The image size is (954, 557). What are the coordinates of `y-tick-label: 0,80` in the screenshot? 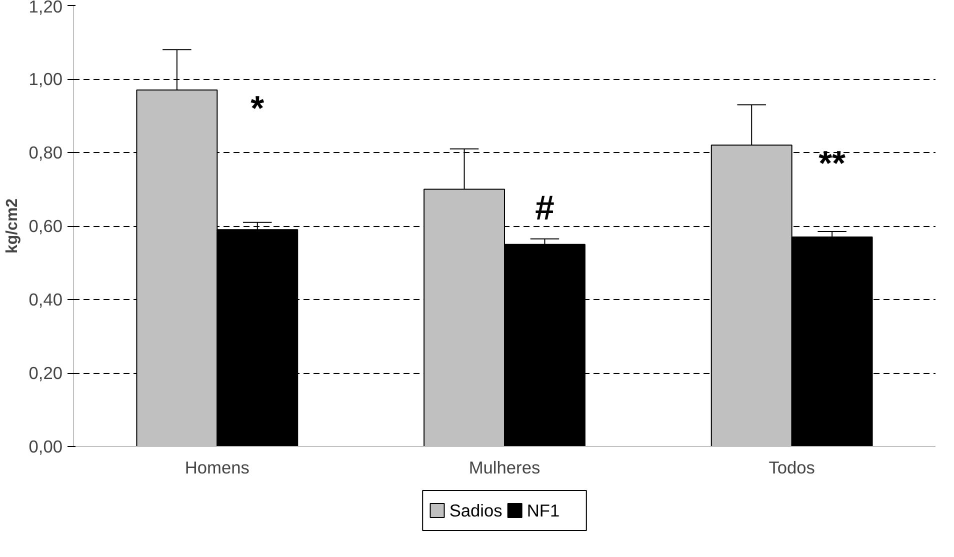 It's located at (45, 152).